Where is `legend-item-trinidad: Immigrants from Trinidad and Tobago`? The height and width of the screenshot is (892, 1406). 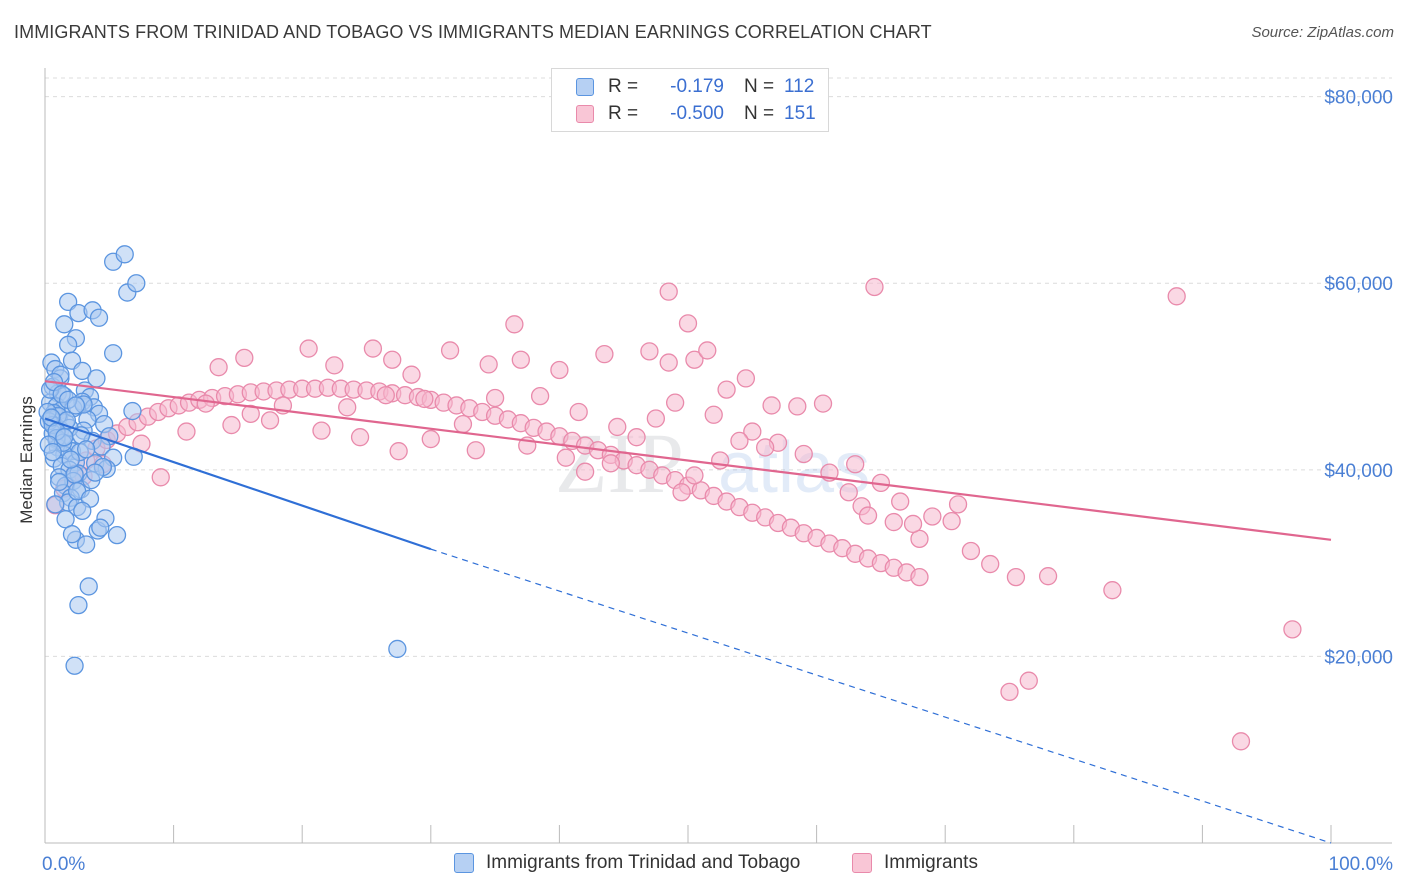
legend-item-trinidad: Immigrants from Trinidad and Tobago is located at coordinates (627, 863).